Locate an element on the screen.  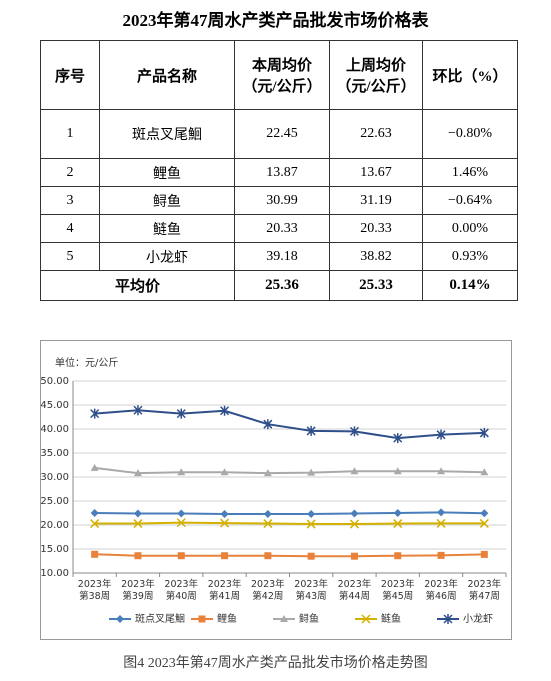
legend-label: 鲟鱼 is located at coordinates (309, 618).